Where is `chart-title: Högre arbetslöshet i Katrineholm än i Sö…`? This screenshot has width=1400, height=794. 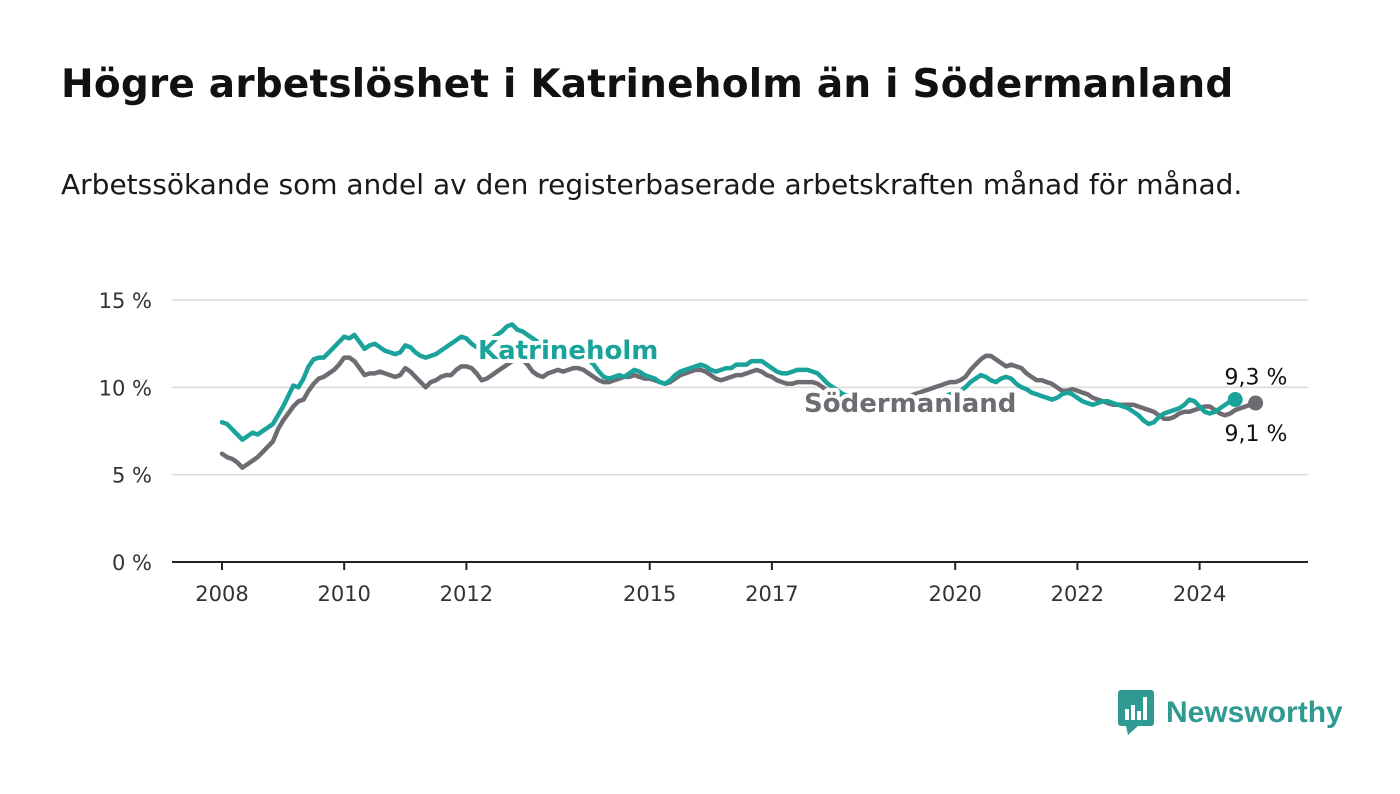
chart-title: Högre arbetslöshet i Katrineholm än i Sö… is located at coordinates (647, 84).